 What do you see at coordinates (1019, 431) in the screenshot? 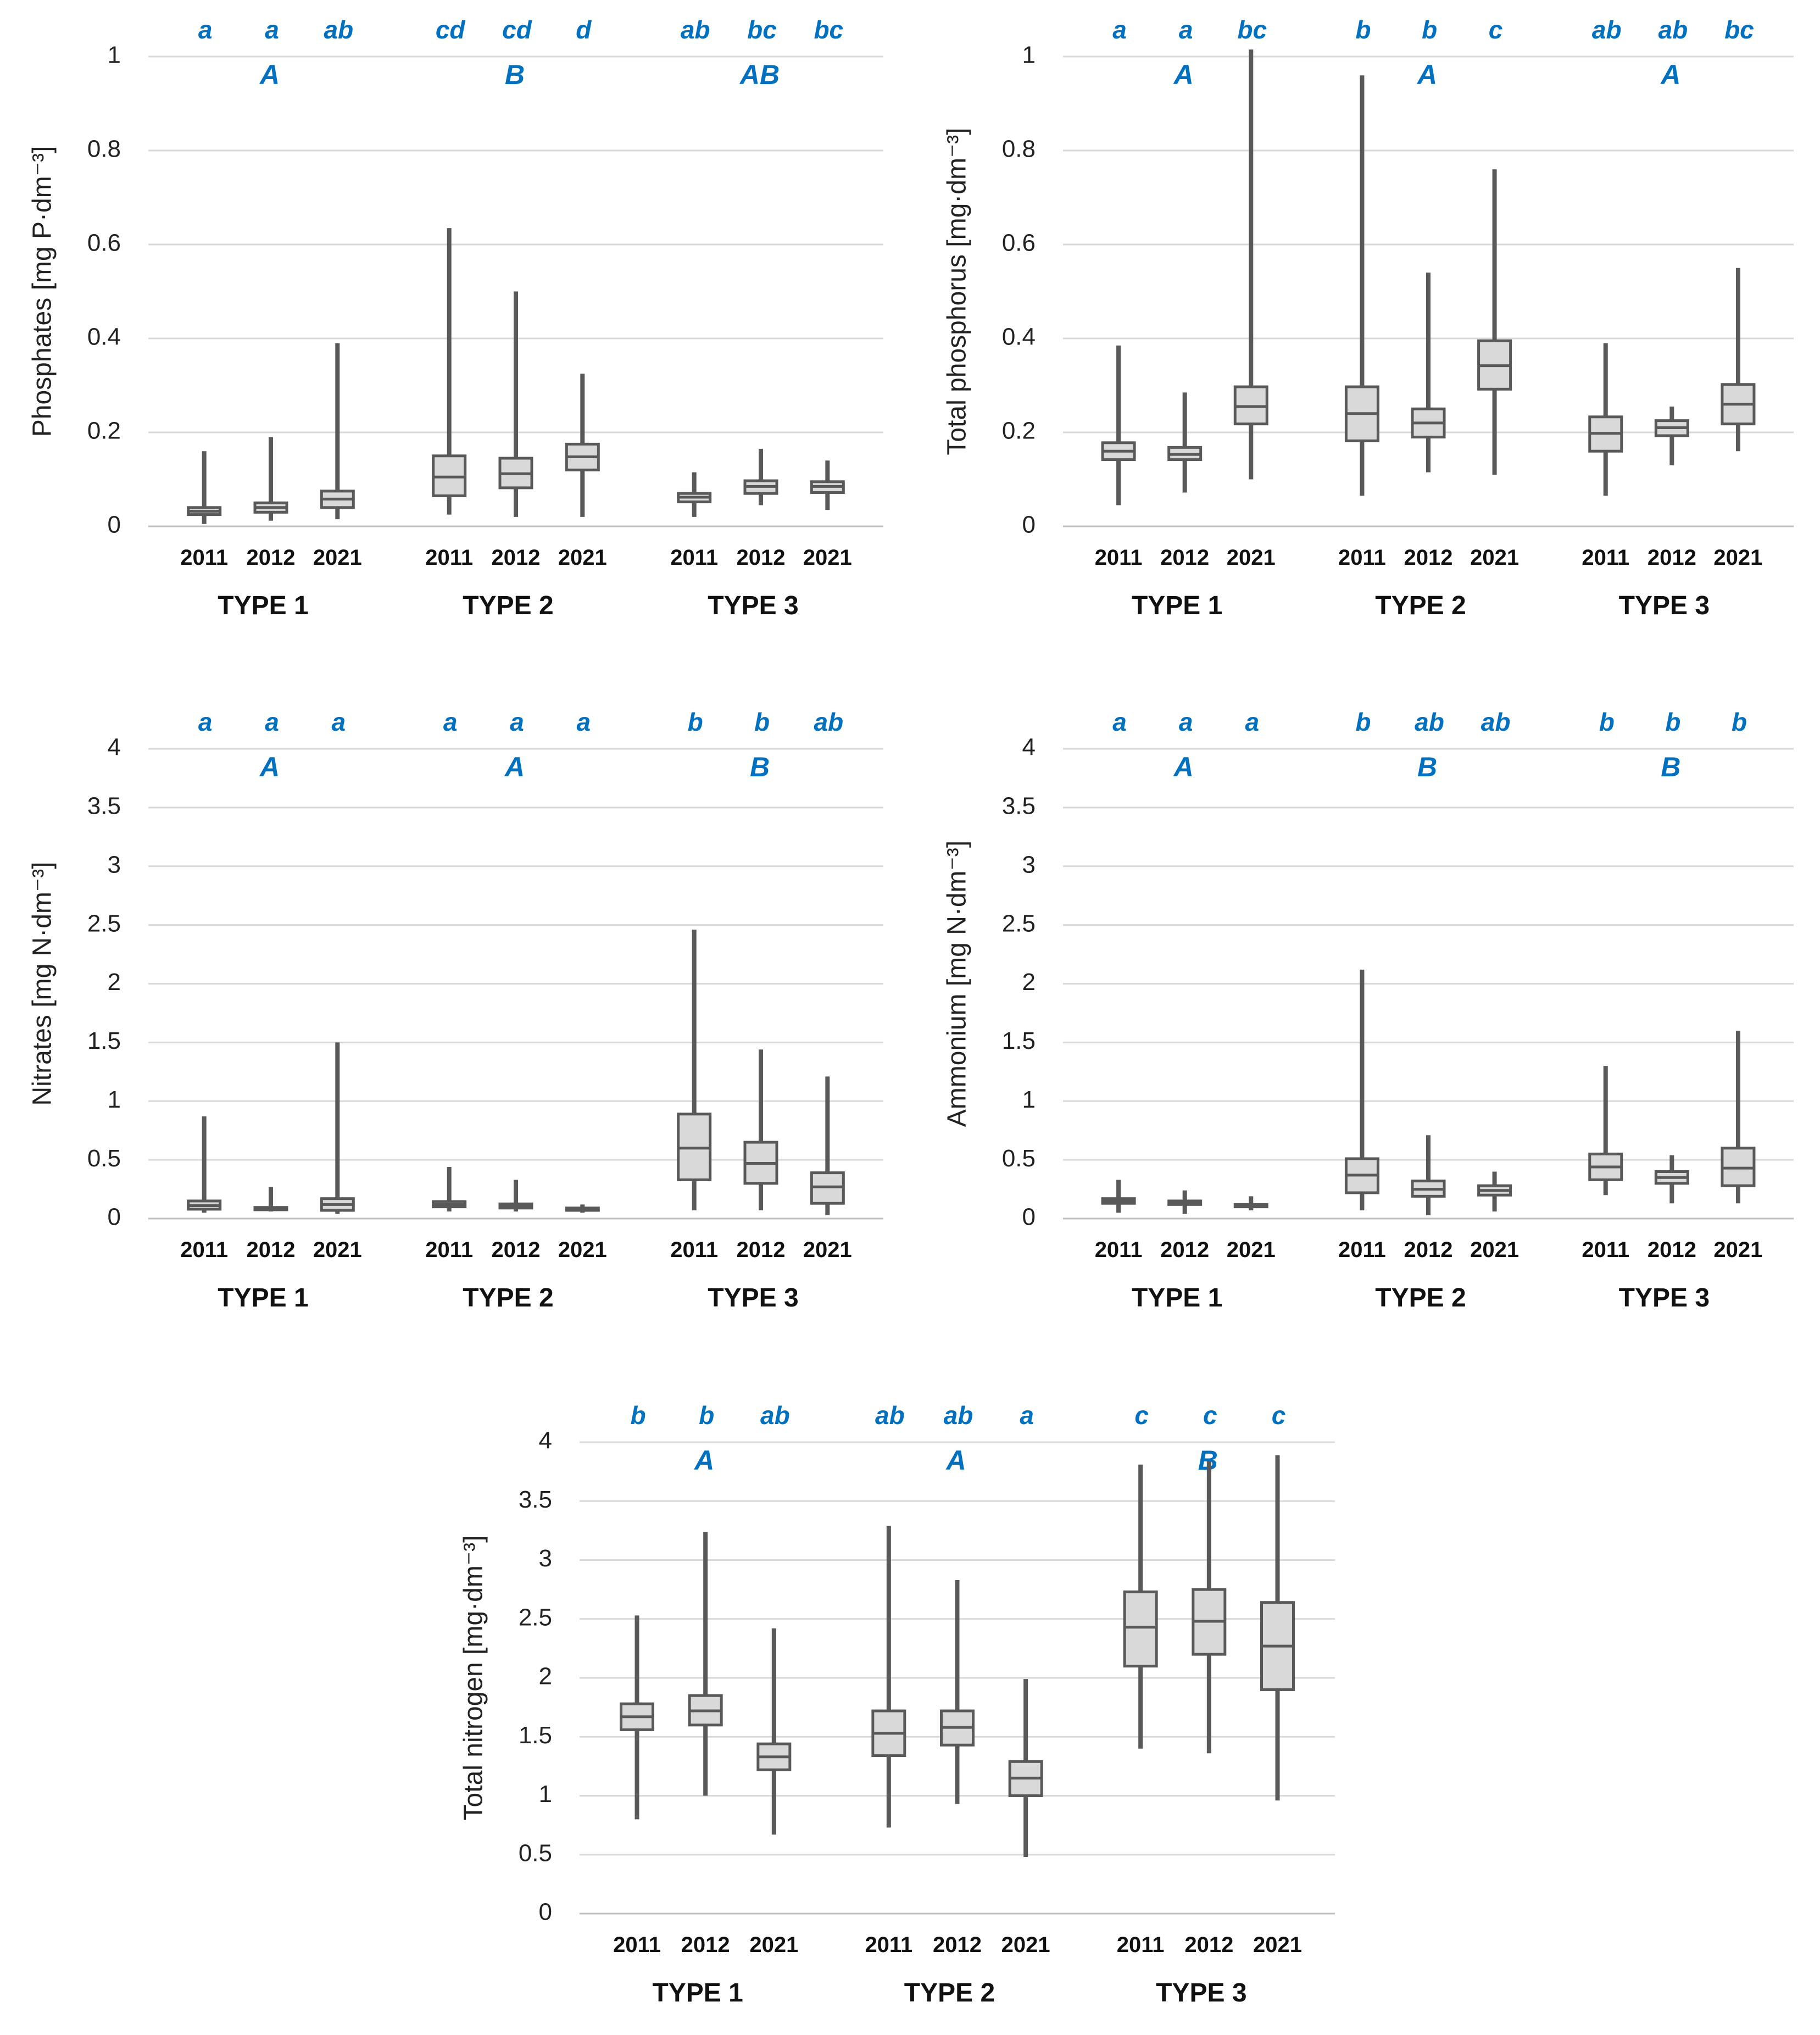
I see `y-tick-label: 0.2` at bounding box center [1019, 431].